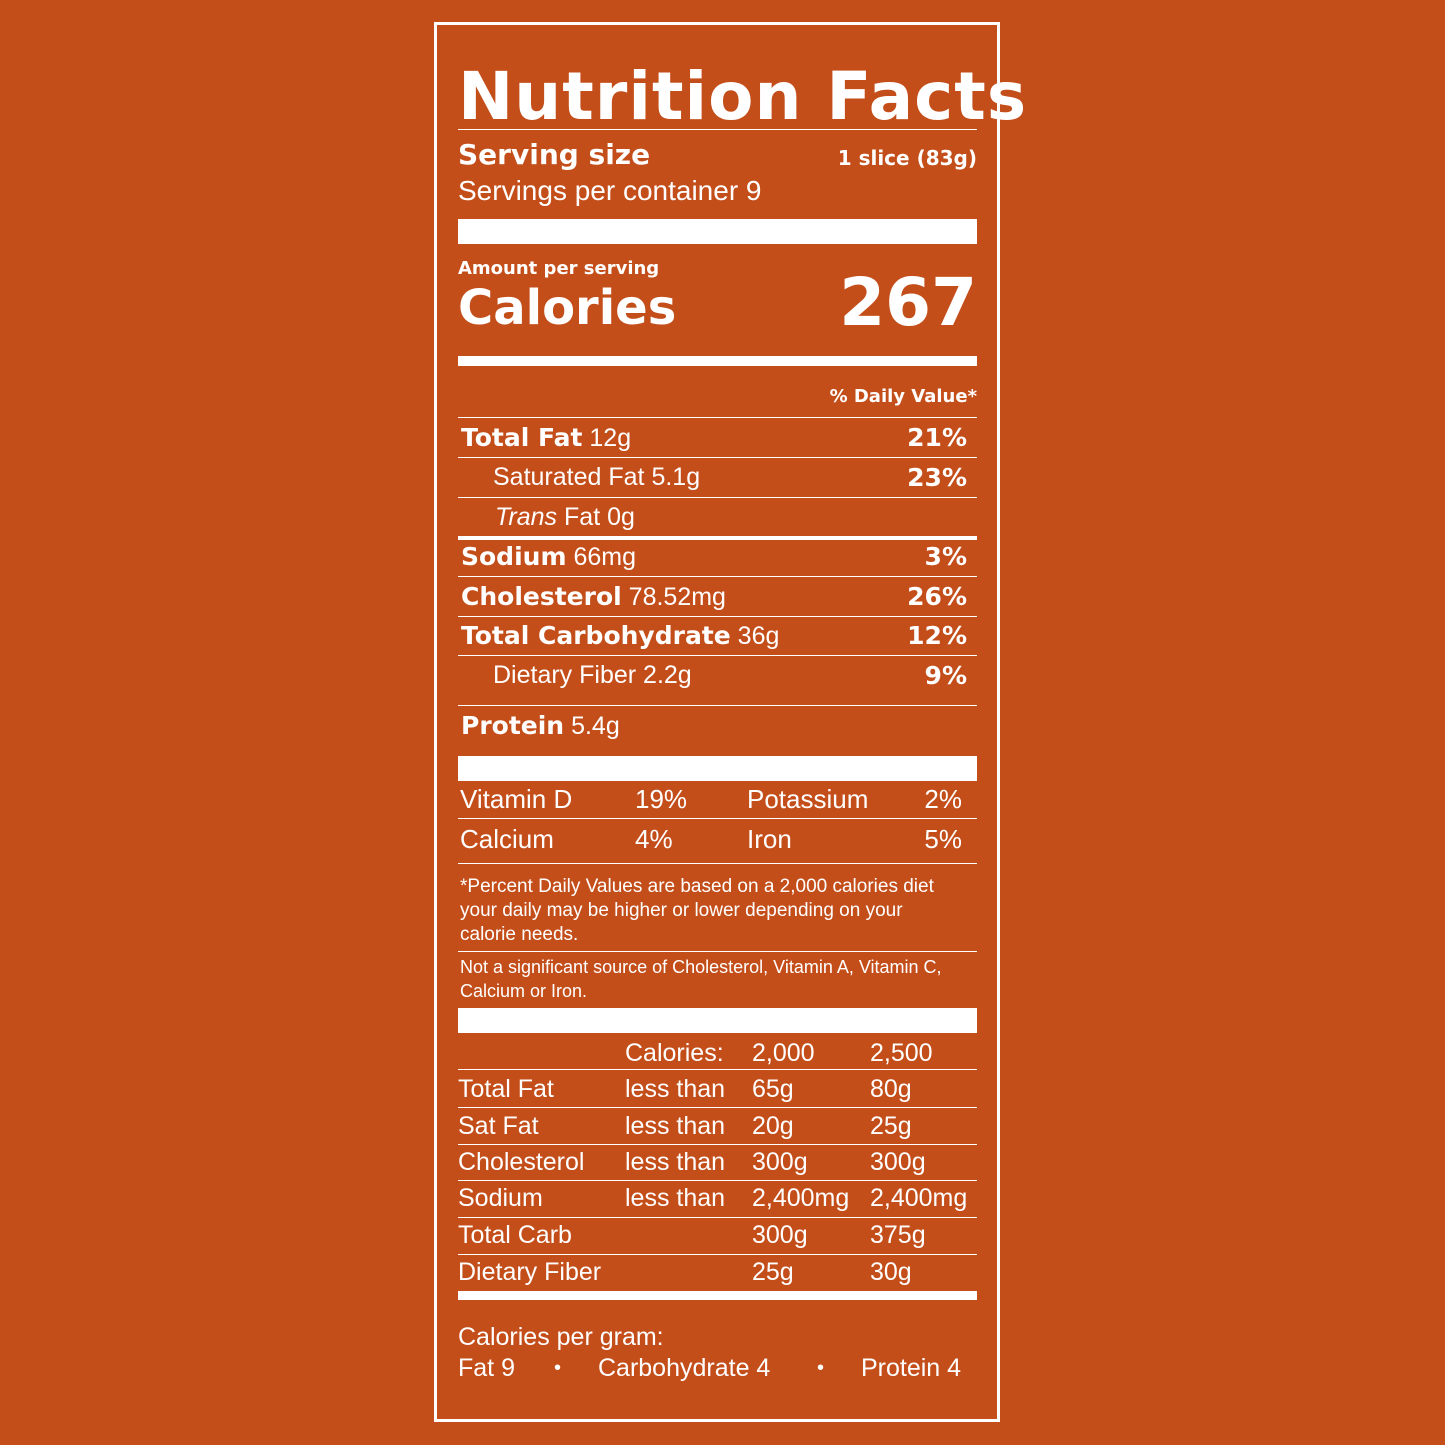  Describe the element at coordinates (610, 438) in the screenshot. I see `nutrient-amount: 12g` at that location.